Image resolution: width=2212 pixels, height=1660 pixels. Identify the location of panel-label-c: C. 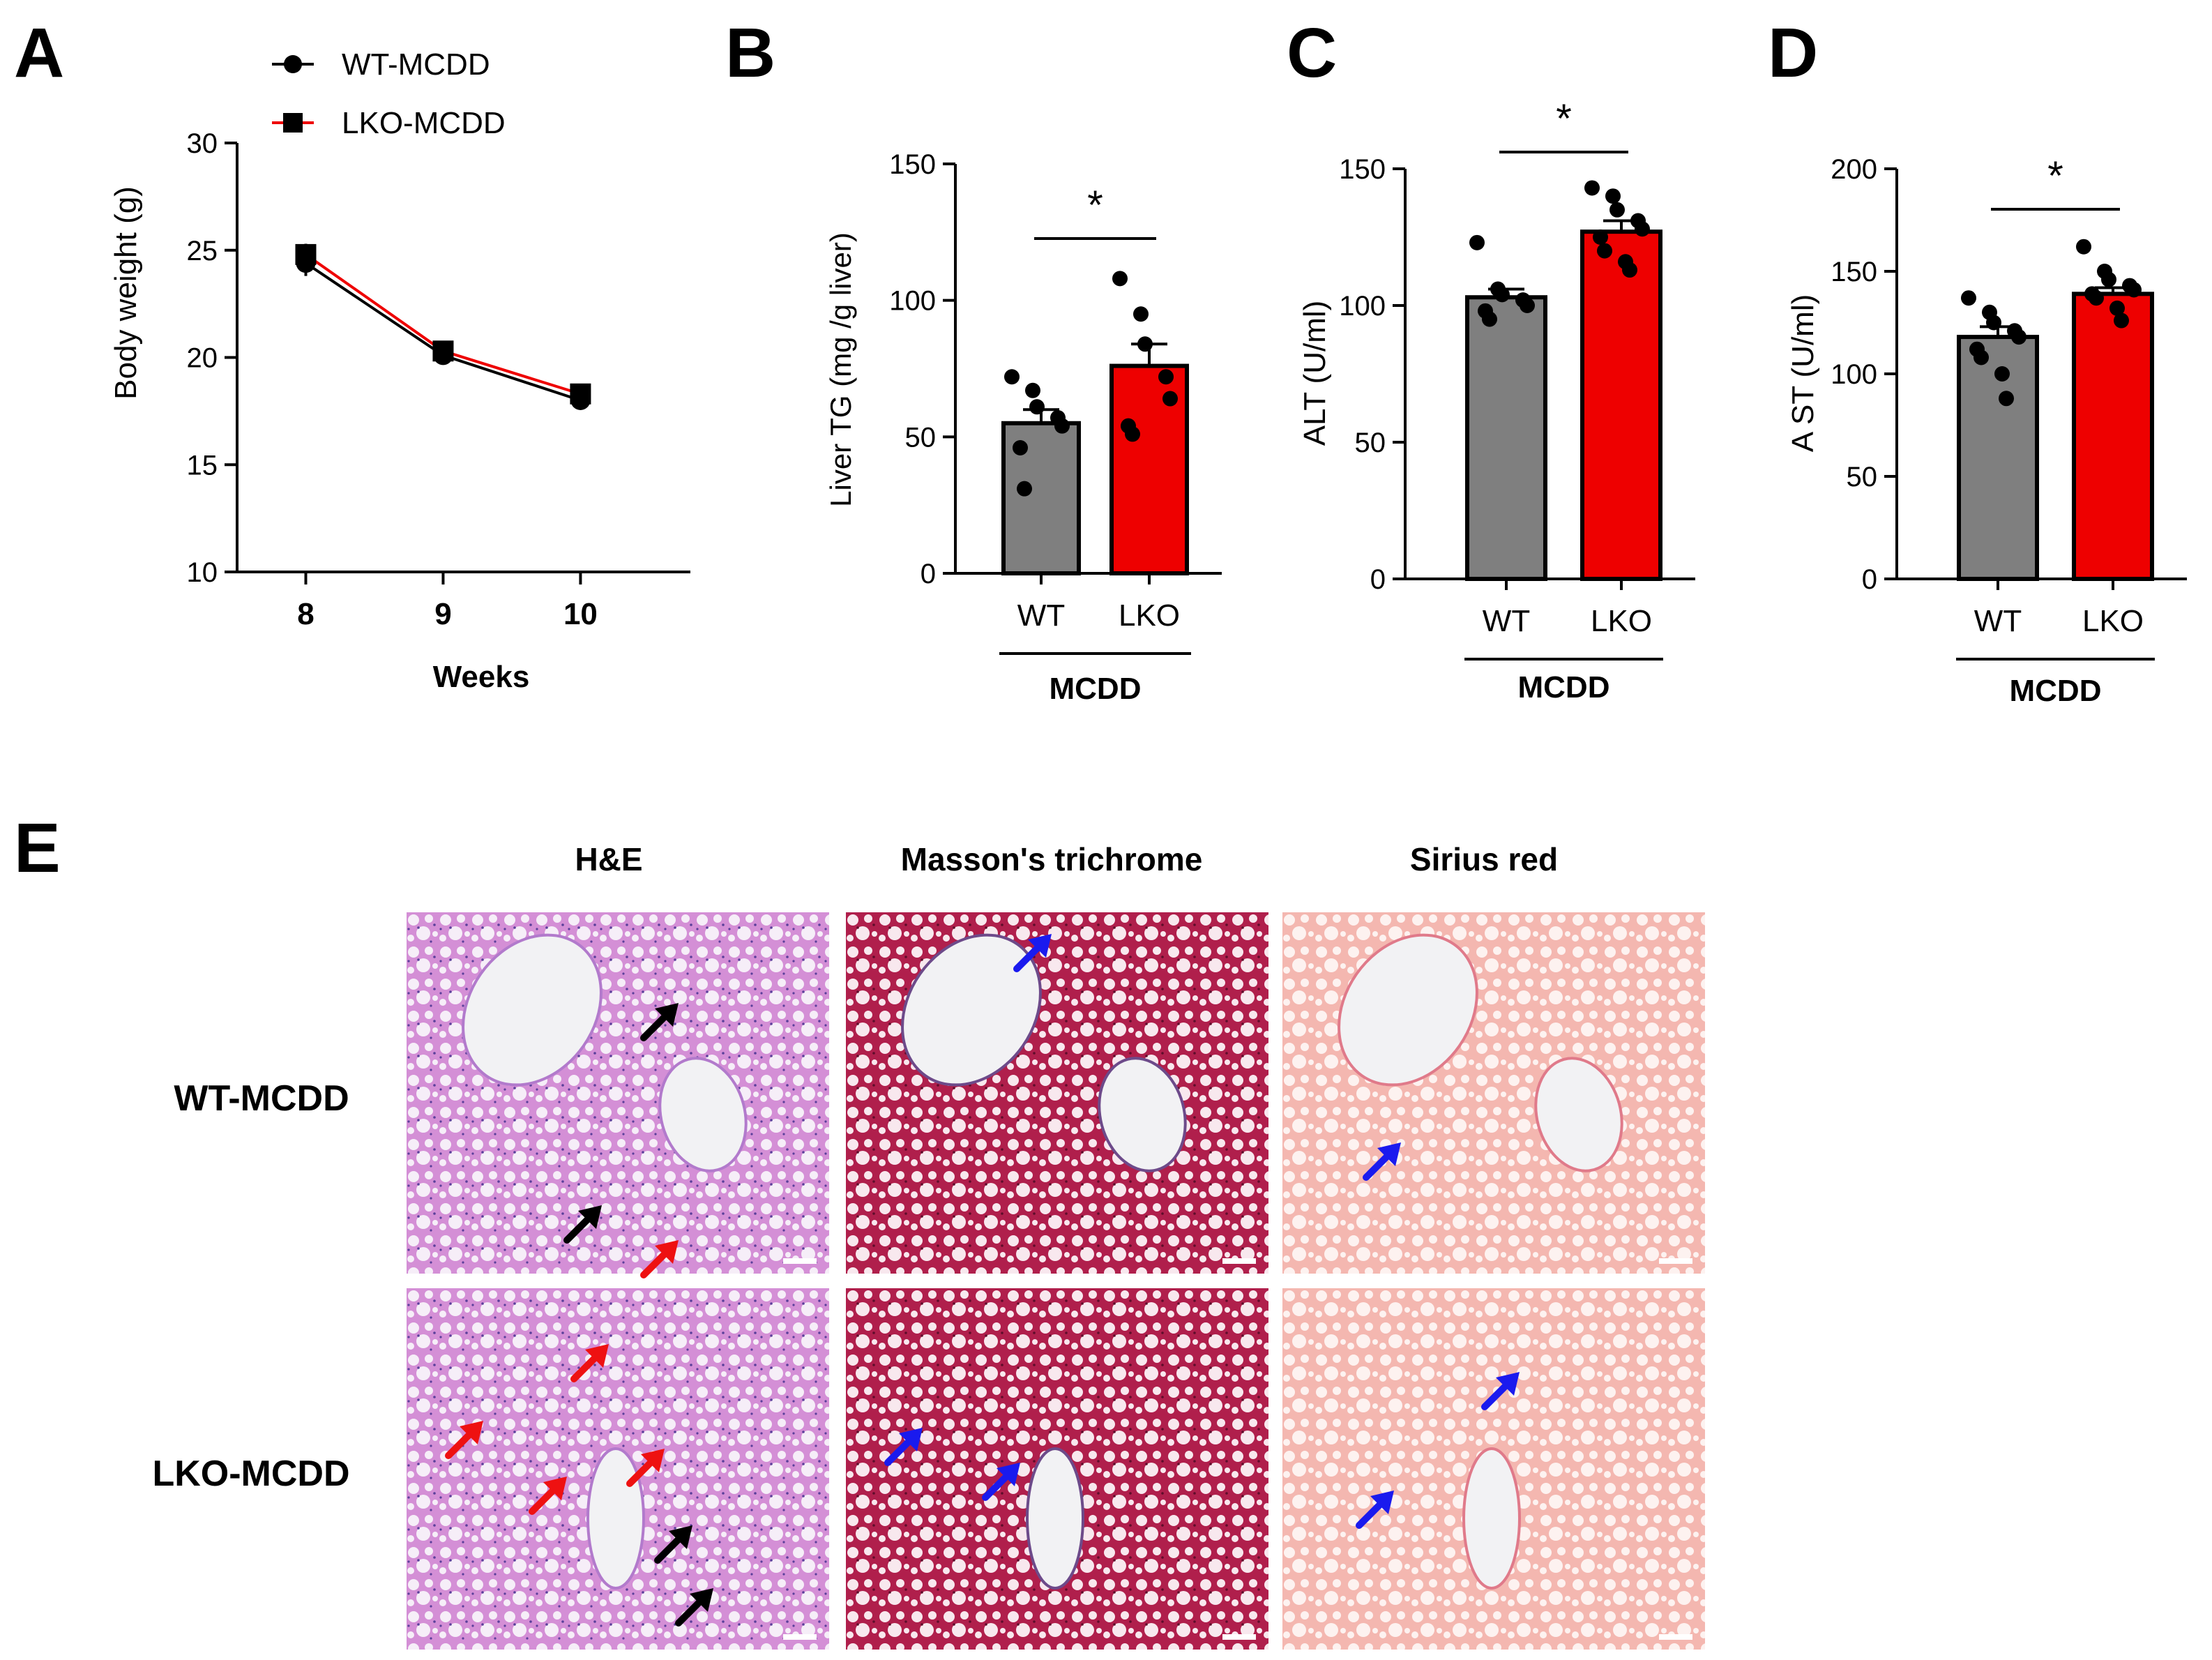
(1312, 53).